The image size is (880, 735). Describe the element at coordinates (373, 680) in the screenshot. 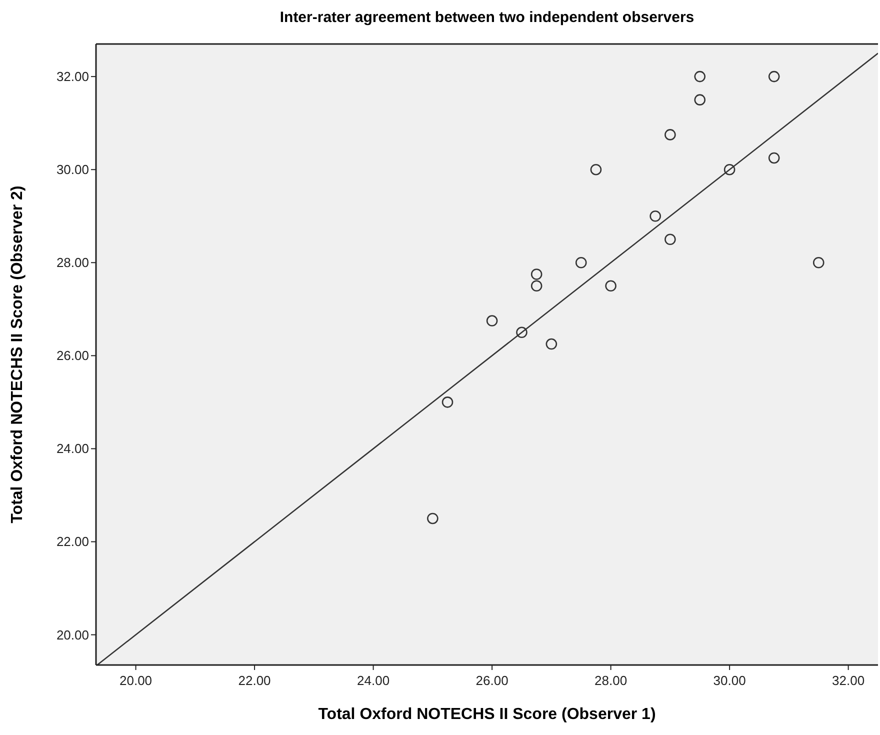

I see `x-tick-label: 24.00` at that location.